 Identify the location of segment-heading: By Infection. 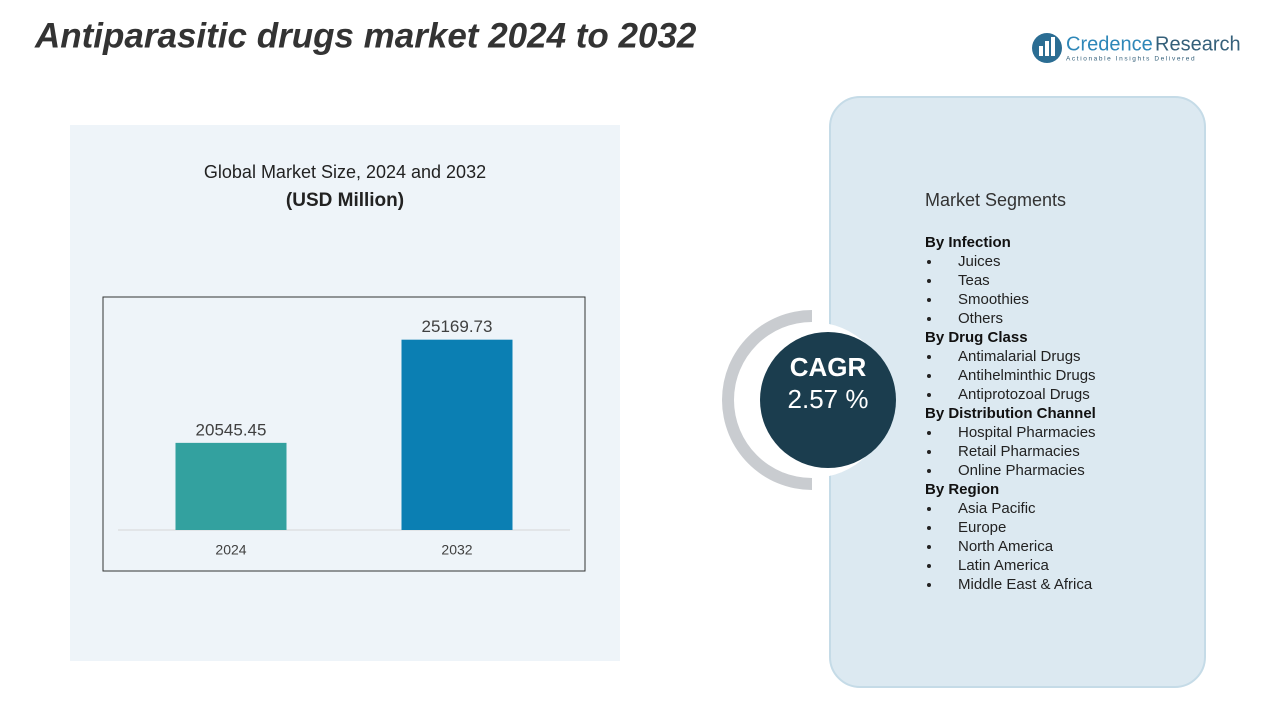
(968, 242).